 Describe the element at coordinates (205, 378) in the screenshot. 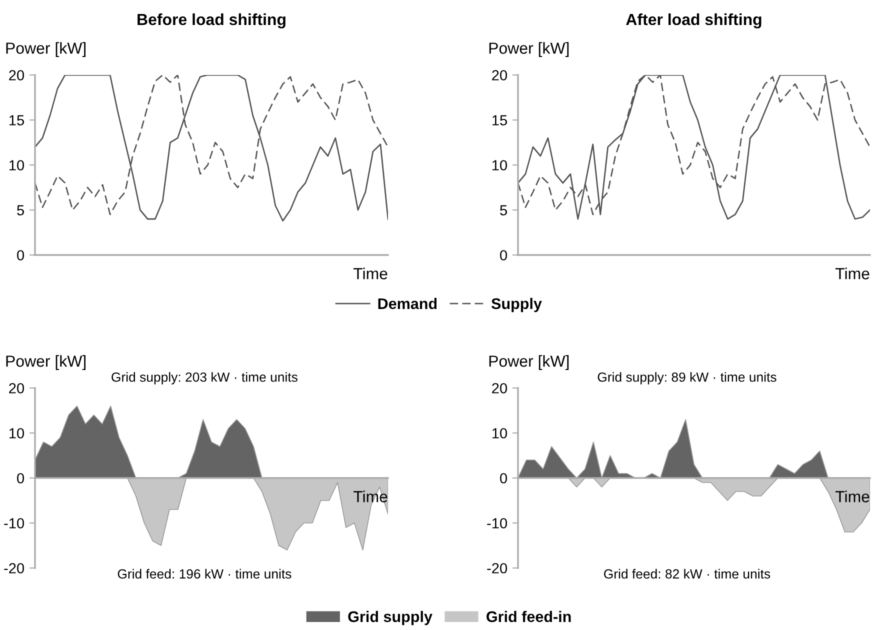

I see `text: Grid supply: 203 kW · time units` at that location.